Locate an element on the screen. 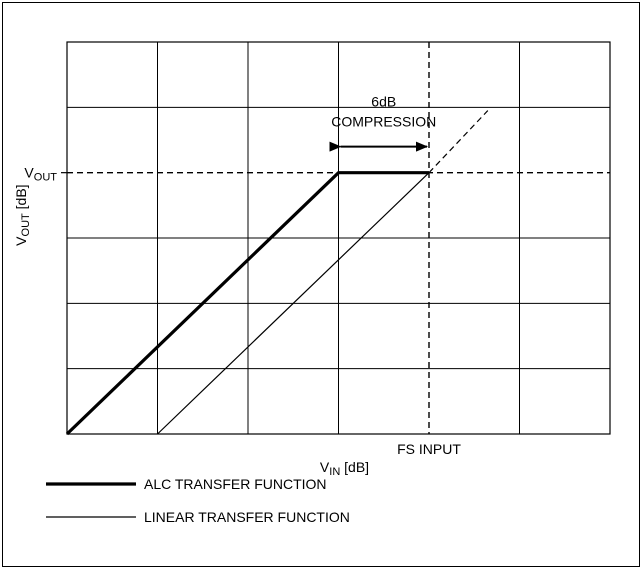 The image size is (644, 571). annotation-line1: 6dB is located at coordinates (383, 102).